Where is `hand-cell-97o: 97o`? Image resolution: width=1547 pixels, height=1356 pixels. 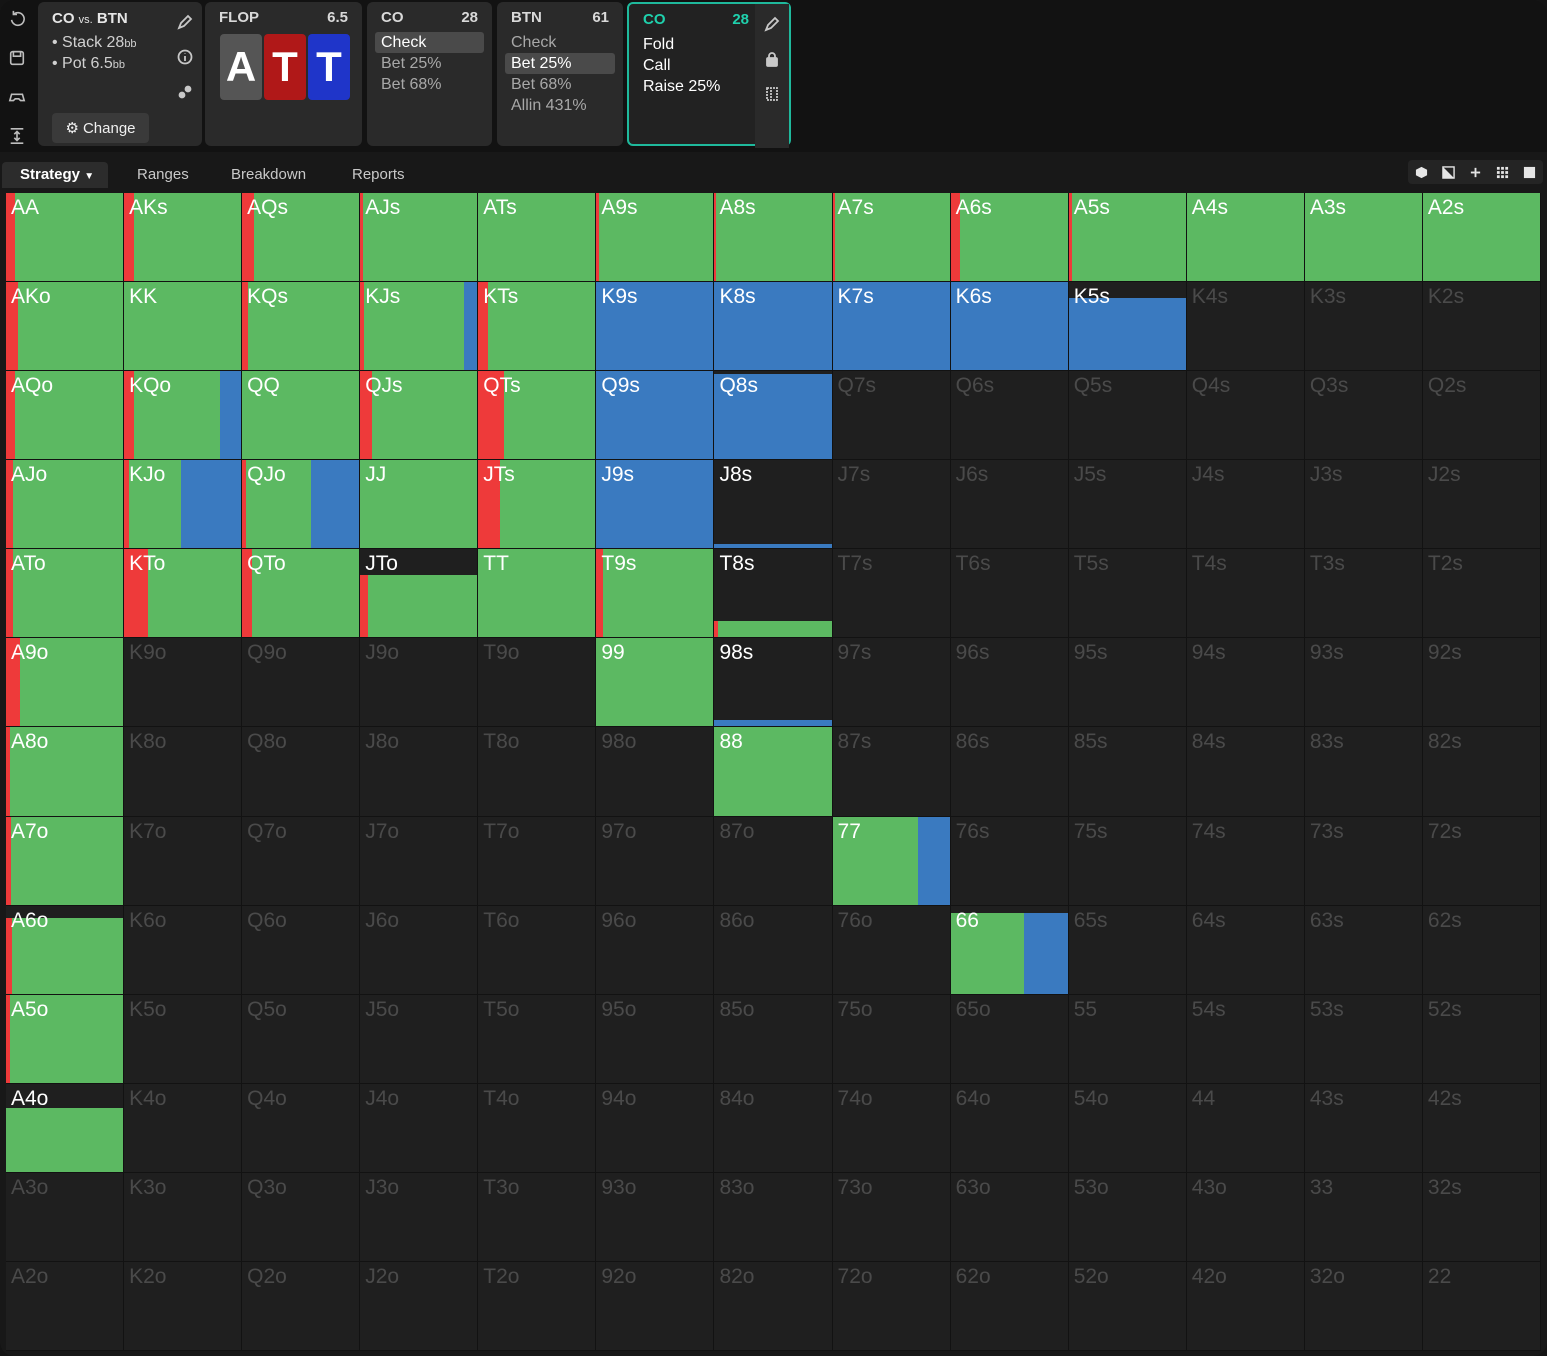
hand-cell-97o: 97o is located at coordinates (655, 861).